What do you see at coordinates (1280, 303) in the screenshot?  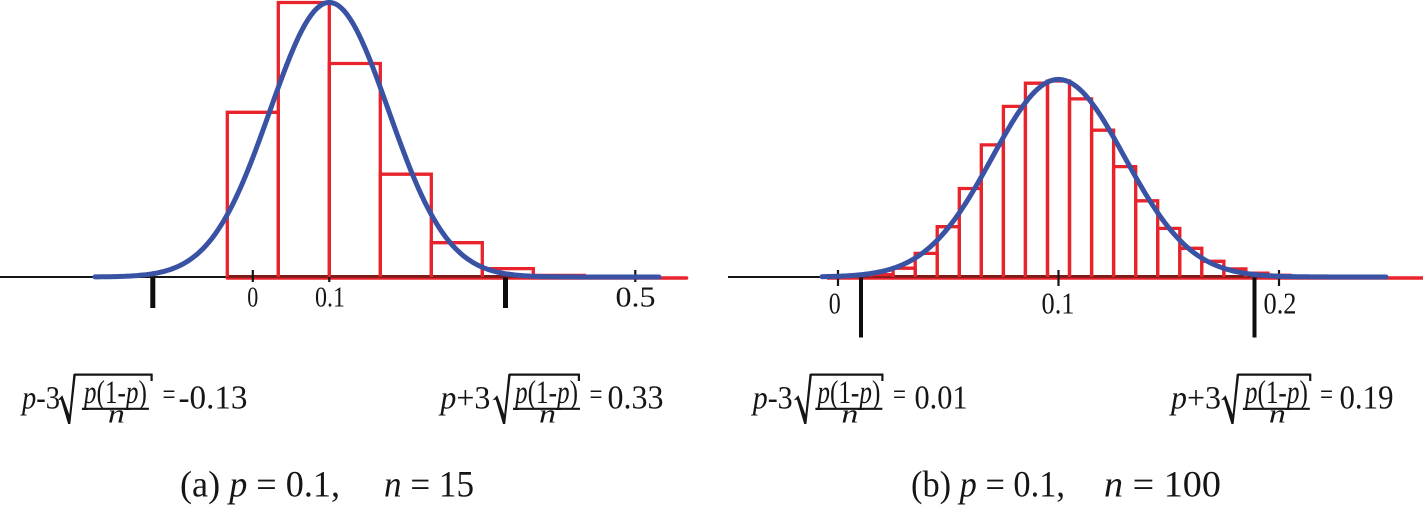 I see `svg-text: 0.2` at bounding box center [1280, 303].